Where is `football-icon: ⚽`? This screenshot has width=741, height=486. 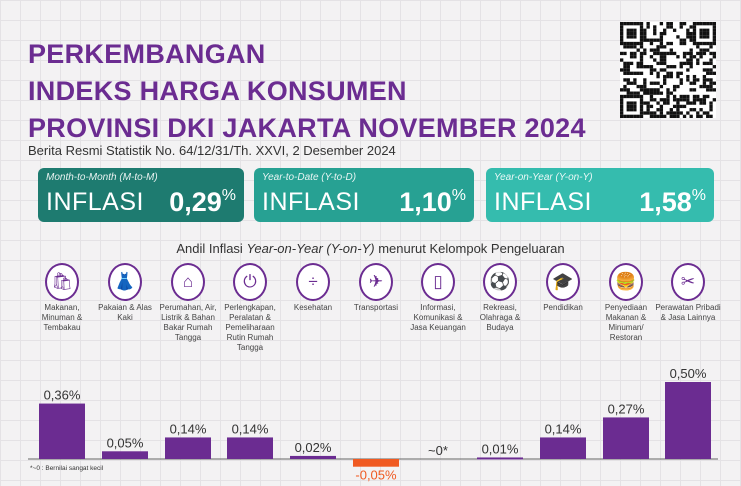
football-icon: ⚽ is located at coordinates (500, 282).